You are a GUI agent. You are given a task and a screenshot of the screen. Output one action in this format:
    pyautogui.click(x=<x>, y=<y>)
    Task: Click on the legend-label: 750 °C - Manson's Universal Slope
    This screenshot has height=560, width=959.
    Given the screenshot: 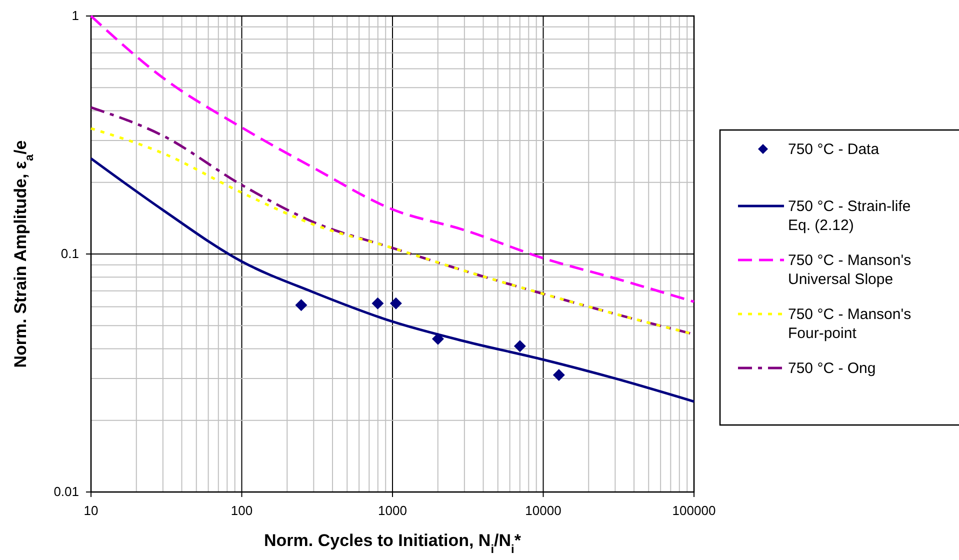 What is the action you would take?
    pyautogui.click(x=850, y=270)
    